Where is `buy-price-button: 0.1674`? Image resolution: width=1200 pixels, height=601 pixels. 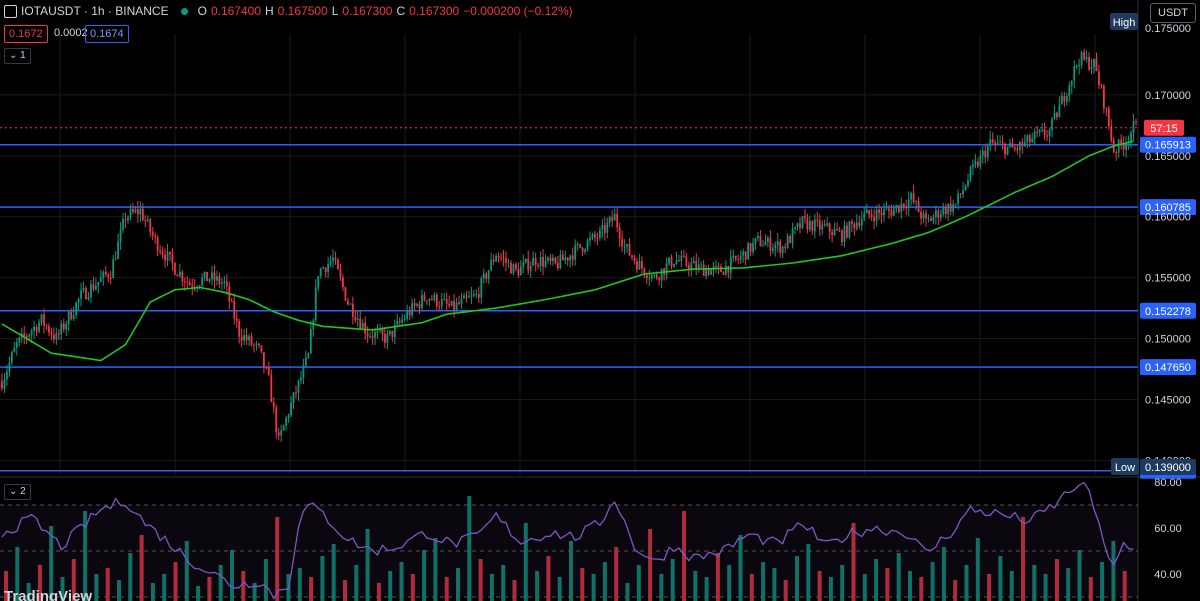 buy-price-button: 0.1674 is located at coordinates (107, 34).